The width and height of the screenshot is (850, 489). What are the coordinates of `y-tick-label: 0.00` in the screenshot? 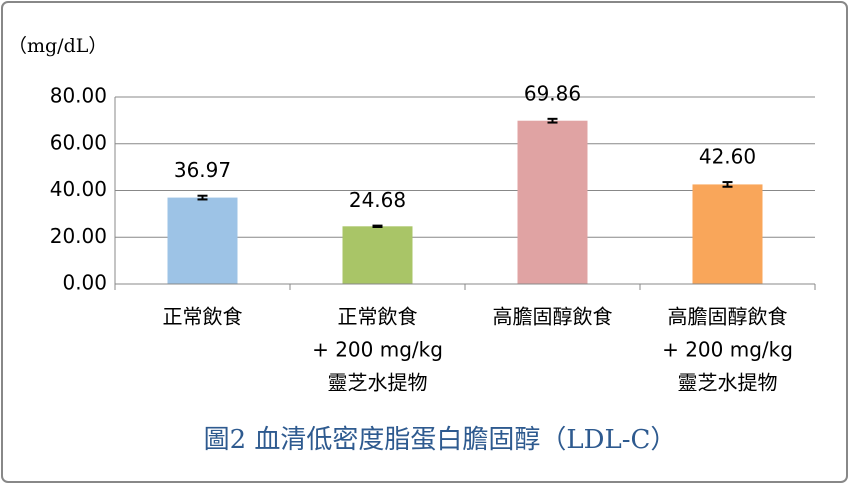 It's located at (84, 283).